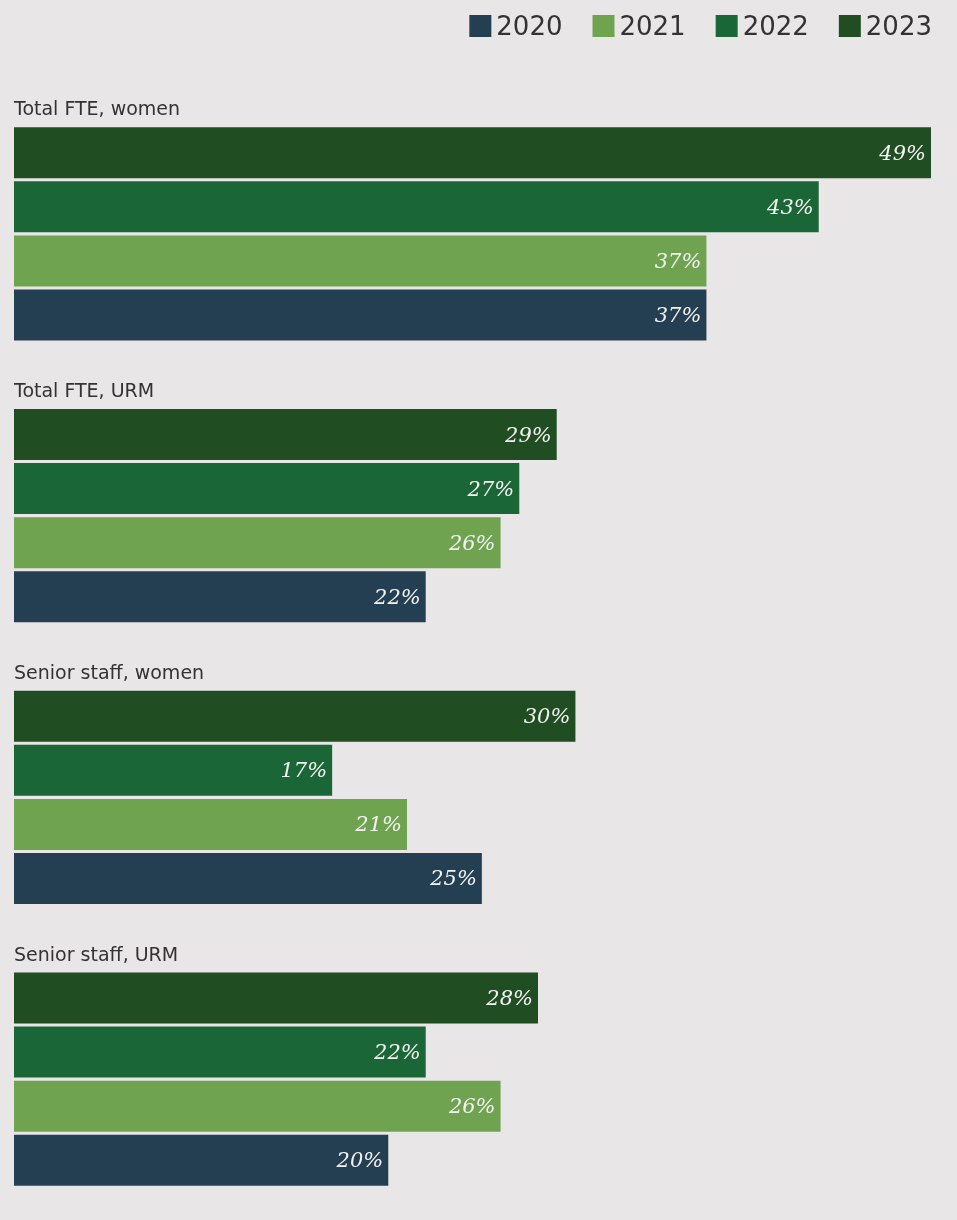 The height and width of the screenshot is (1220, 957). Describe the element at coordinates (547, 716) in the screenshot. I see `data-label: 30%` at that location.